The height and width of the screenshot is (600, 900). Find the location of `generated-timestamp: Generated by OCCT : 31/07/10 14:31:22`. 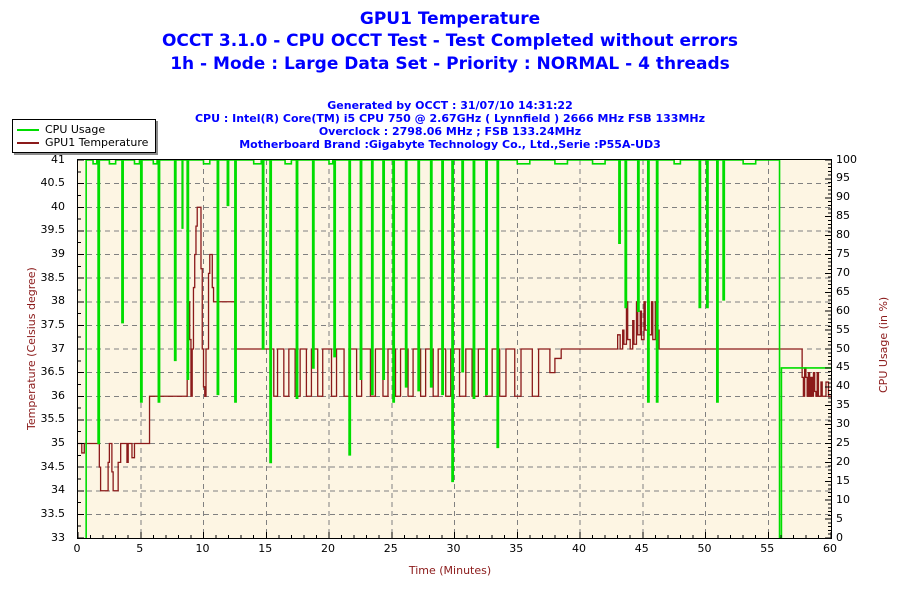

generated-timestamp: Generated by OCCT : 31/07/10 14:31:22 is located at coordinates (450, 105).